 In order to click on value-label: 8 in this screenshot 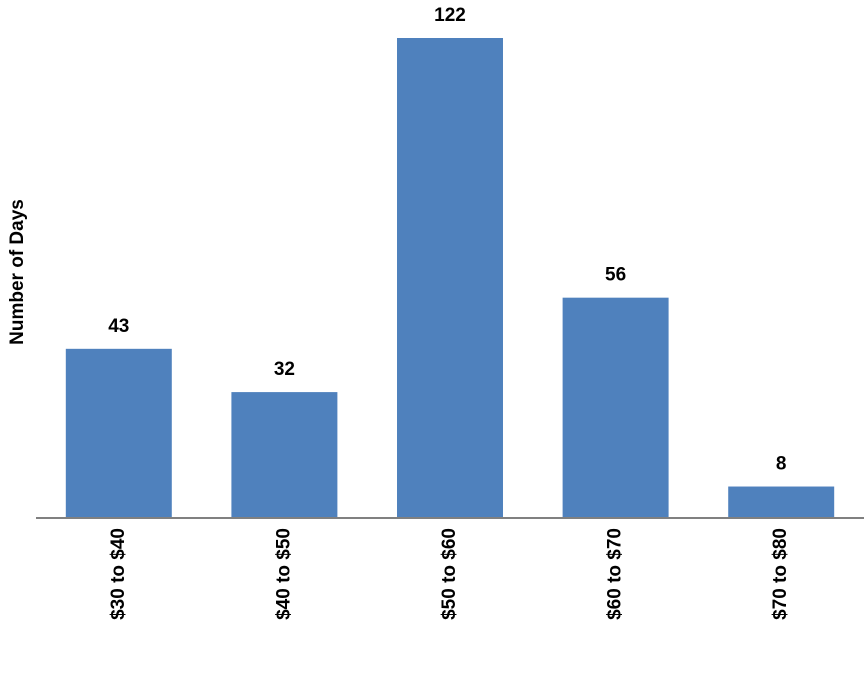, I will do `click(781, 464)`.